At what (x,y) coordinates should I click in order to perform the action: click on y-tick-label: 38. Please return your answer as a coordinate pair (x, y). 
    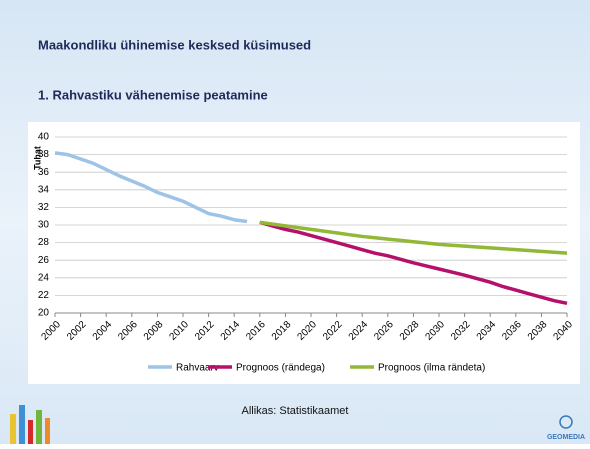
    Looking at the image, I should click on (44, 154).